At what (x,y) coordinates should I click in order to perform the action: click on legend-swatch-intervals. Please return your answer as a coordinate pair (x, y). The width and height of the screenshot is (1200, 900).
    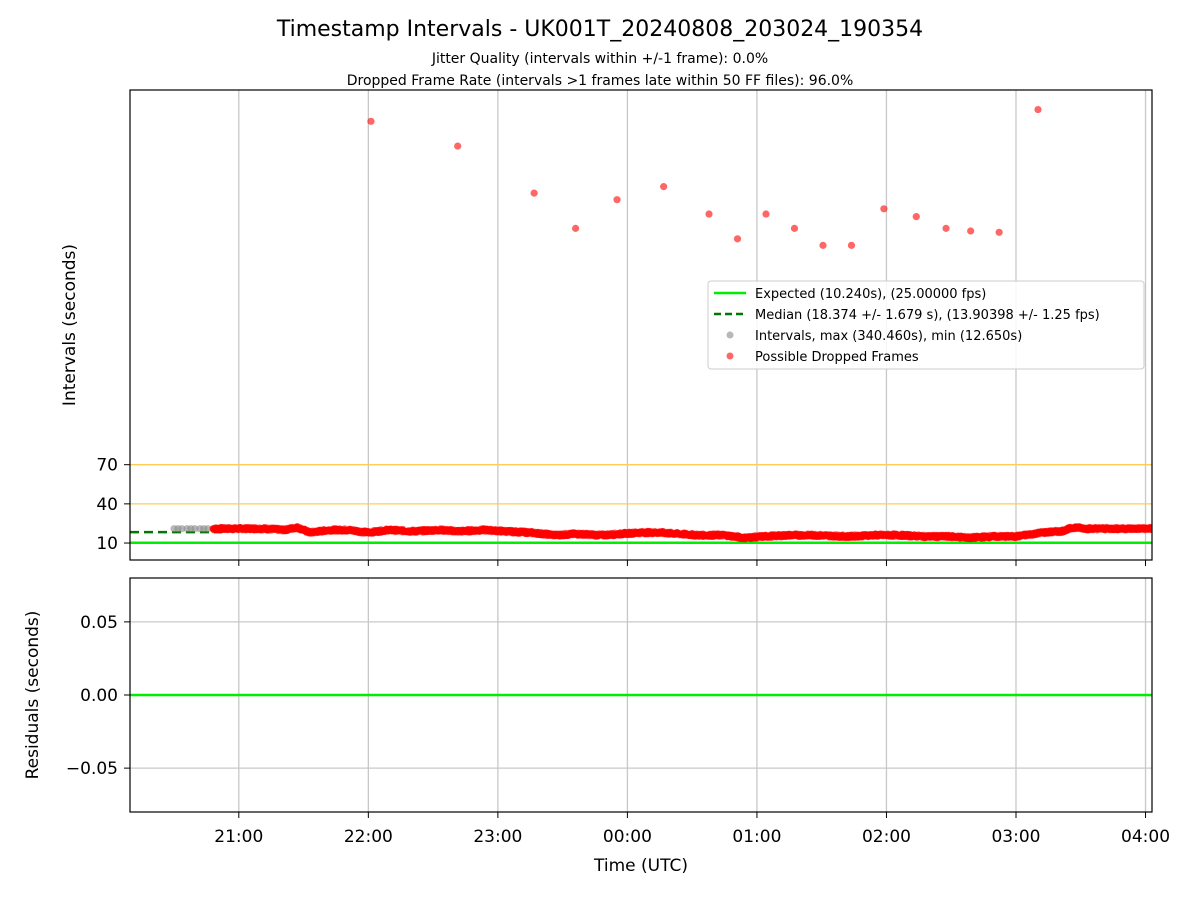
    Looking at the image, I should click on (730, 335).